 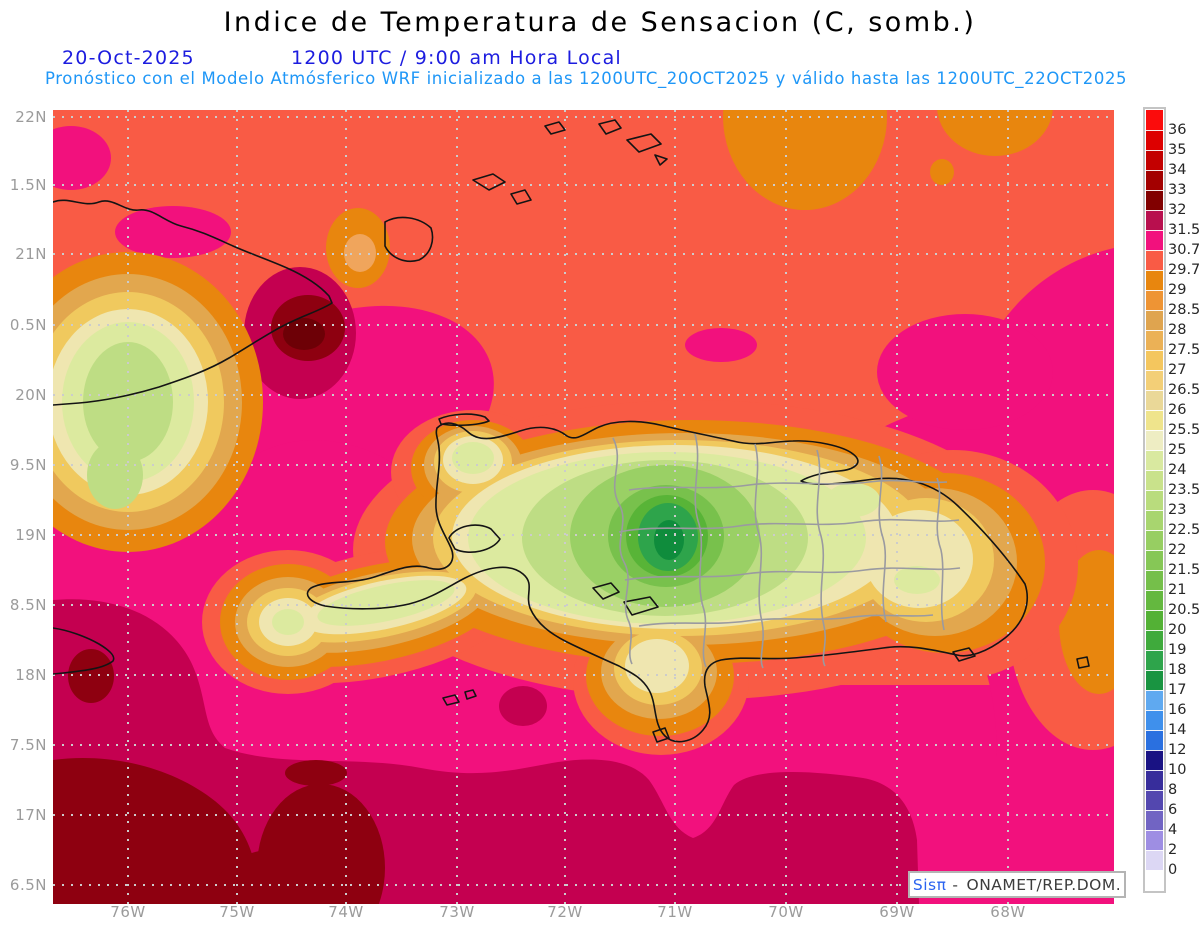 What do you see at coordinates (464, 420) in the screenshot?
I see `tortuga-island-outline` at bounding box center [464, 420].